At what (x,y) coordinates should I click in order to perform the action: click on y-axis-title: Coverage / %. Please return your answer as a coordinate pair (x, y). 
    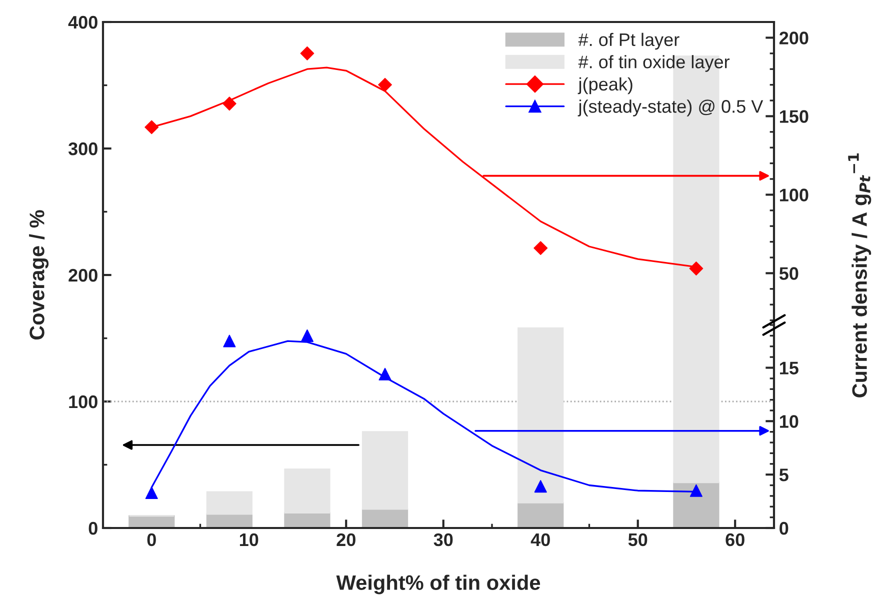
    Looking at the image, I should click on (39, 275).